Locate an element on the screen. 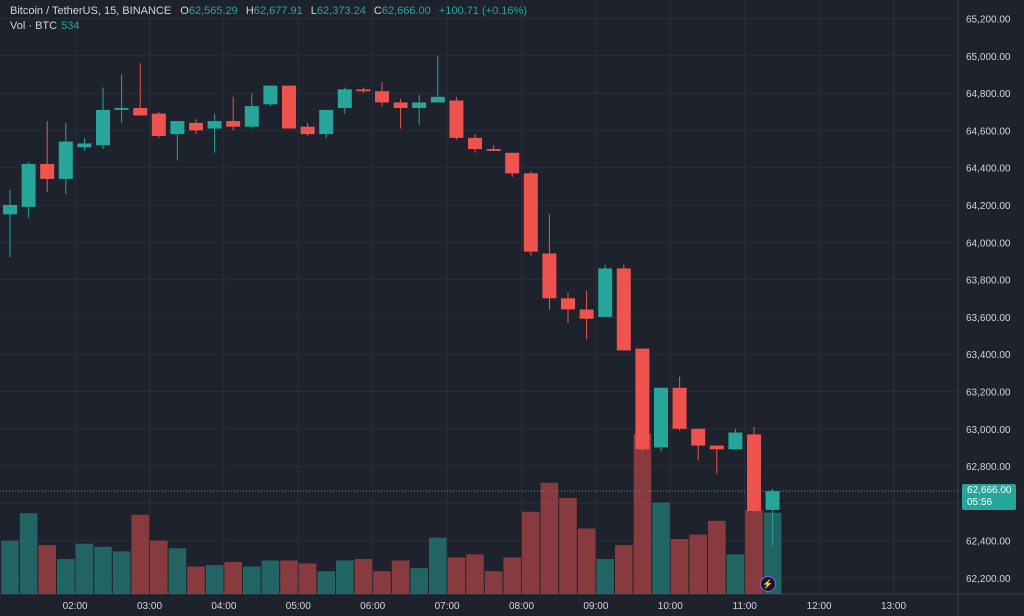 The width and height of the screenshot is (1024, 616). price-tick-label: 63,200.00 is located at coordinates (988, 393).